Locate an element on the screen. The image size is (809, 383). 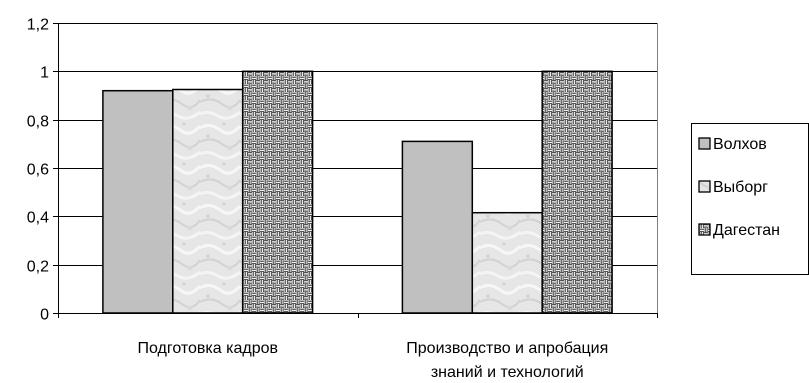
x-category-label-line: знаний и технологий is located at coordinates (507, 372).